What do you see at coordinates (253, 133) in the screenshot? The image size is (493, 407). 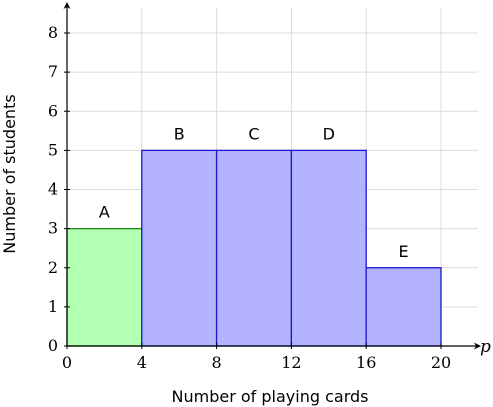 I see `bar-label-c: C` at bounding box center [253, 133].